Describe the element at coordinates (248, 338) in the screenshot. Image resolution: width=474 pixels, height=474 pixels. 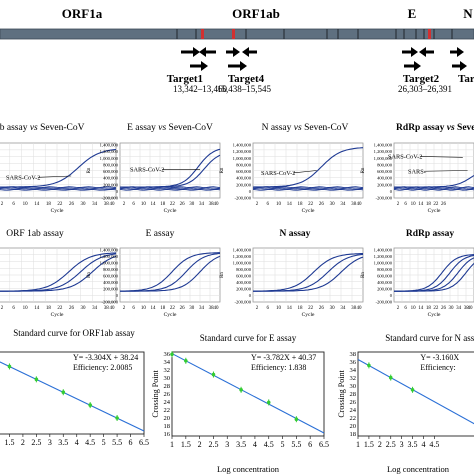
I see `chart-title: Standard curve for E assay` at that location.